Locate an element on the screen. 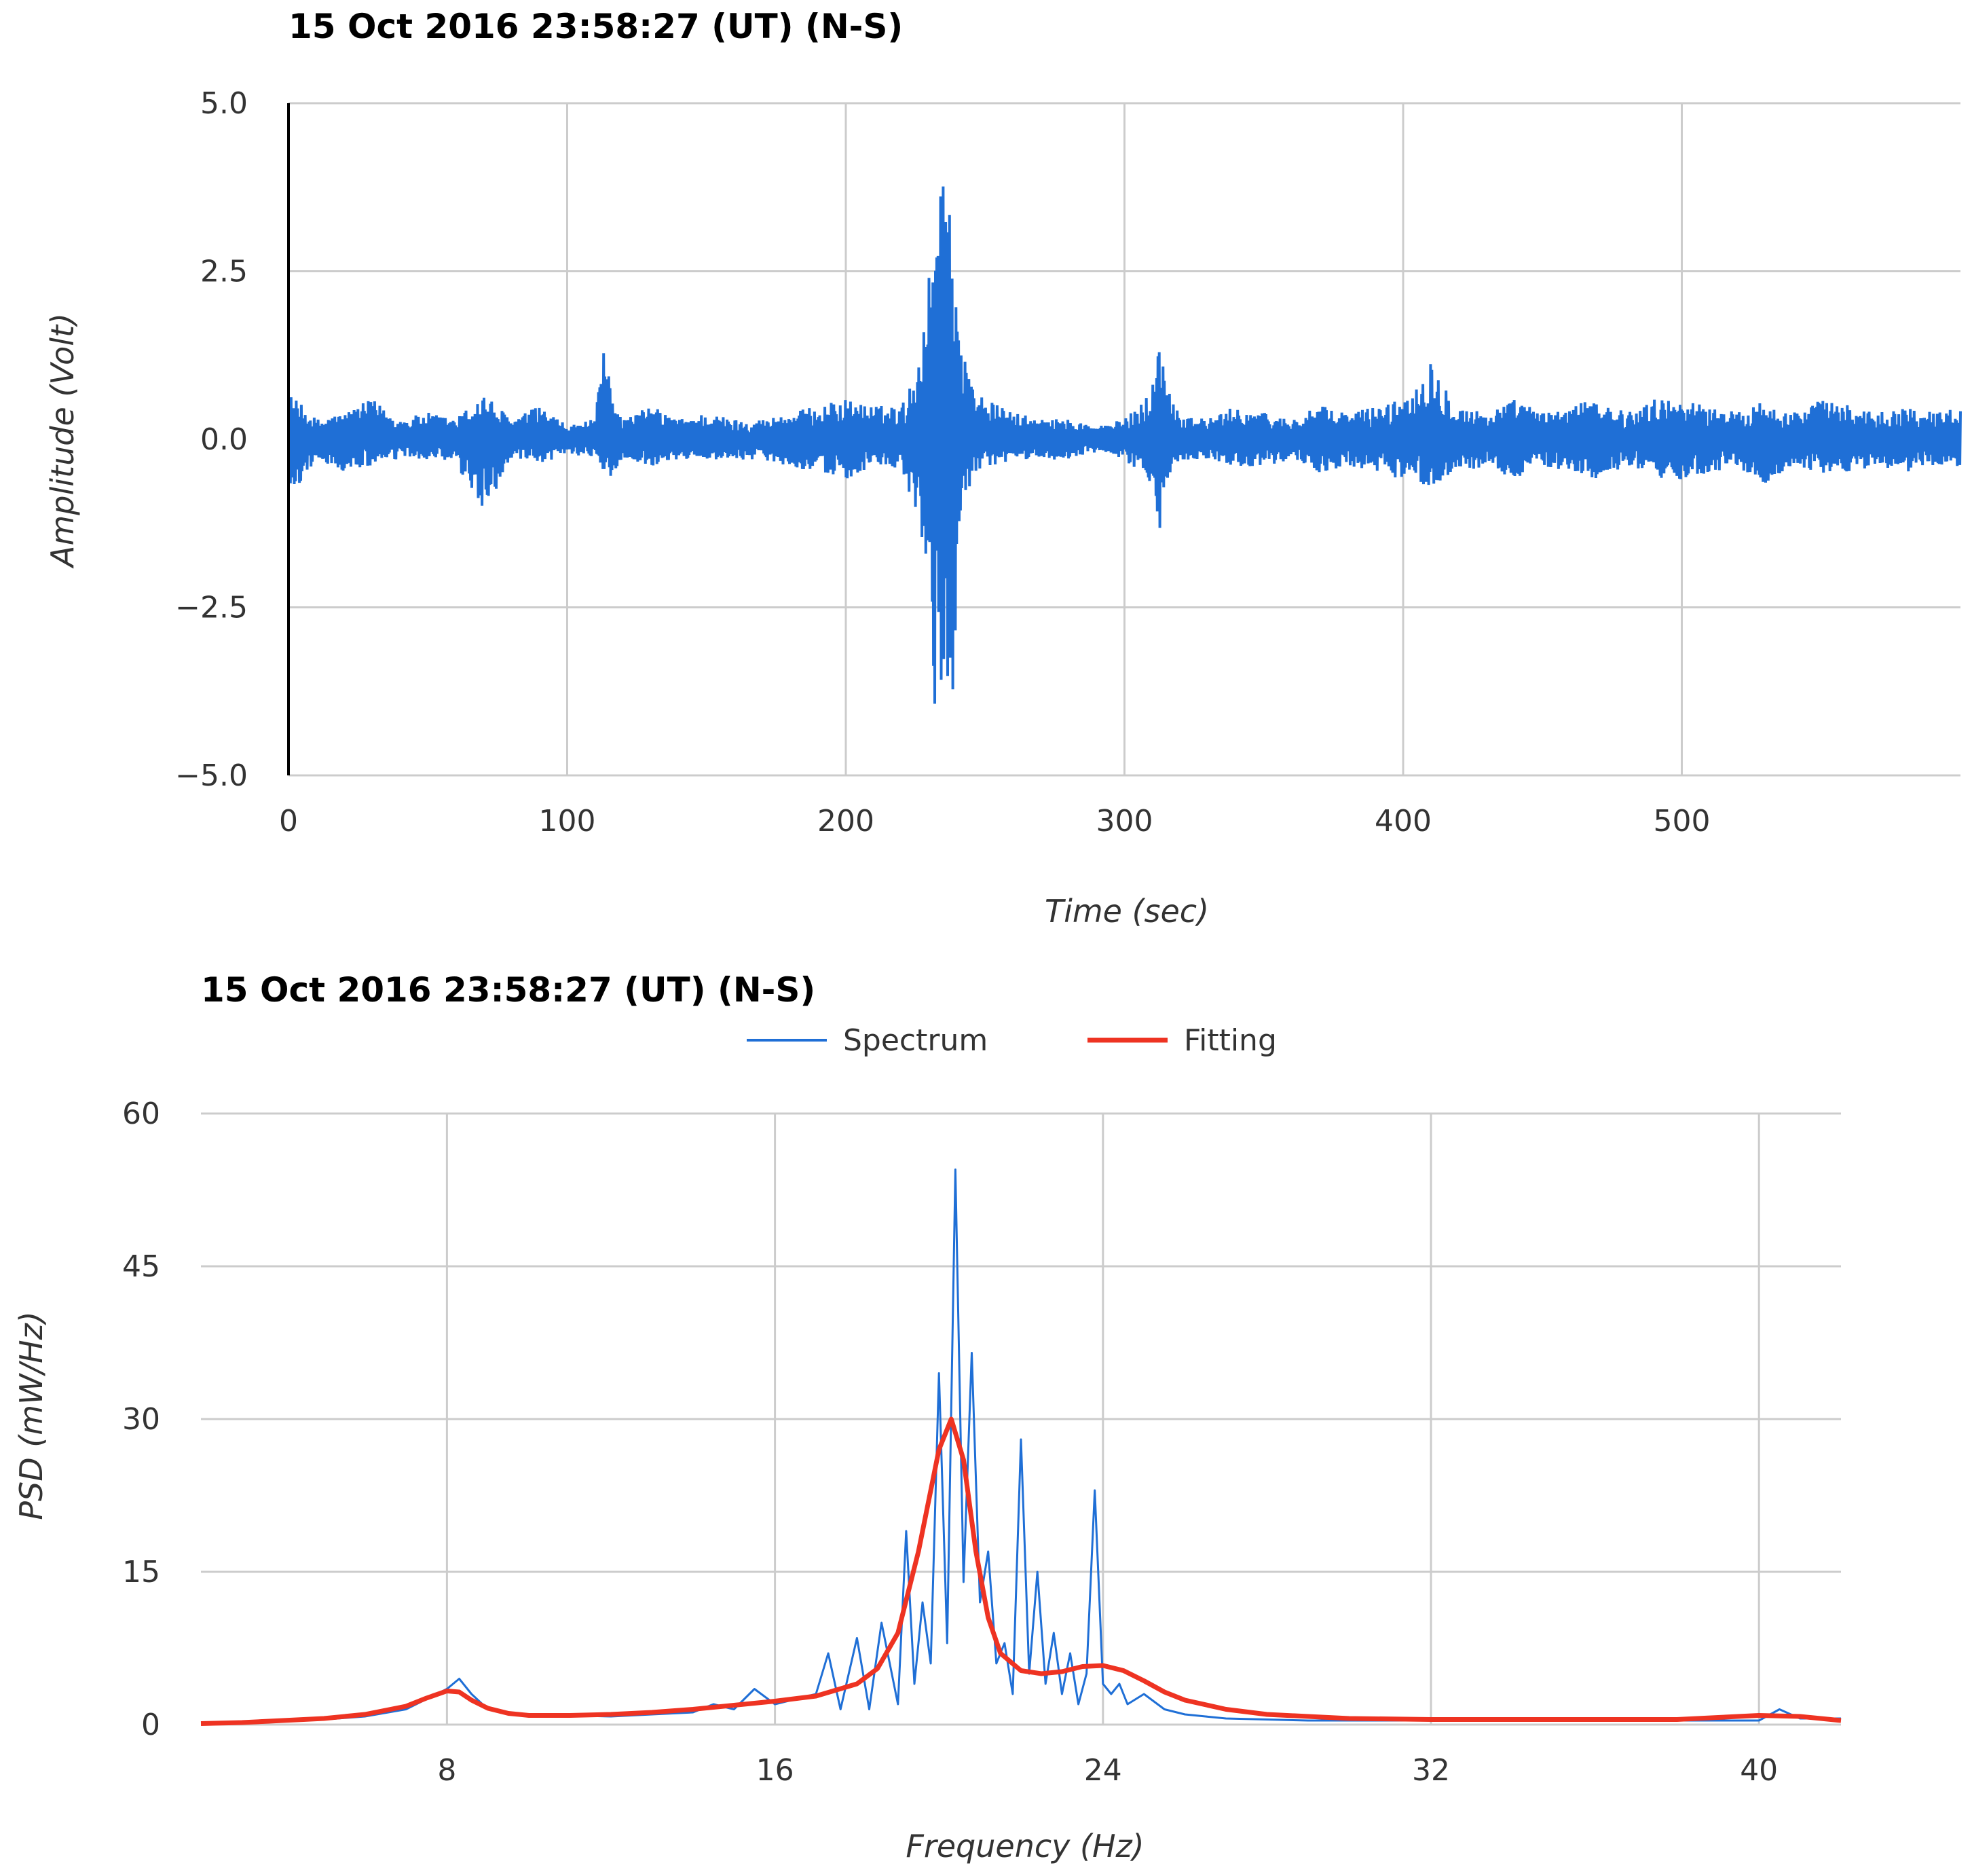  fitting-line is located at coordinates (1021, 1571).